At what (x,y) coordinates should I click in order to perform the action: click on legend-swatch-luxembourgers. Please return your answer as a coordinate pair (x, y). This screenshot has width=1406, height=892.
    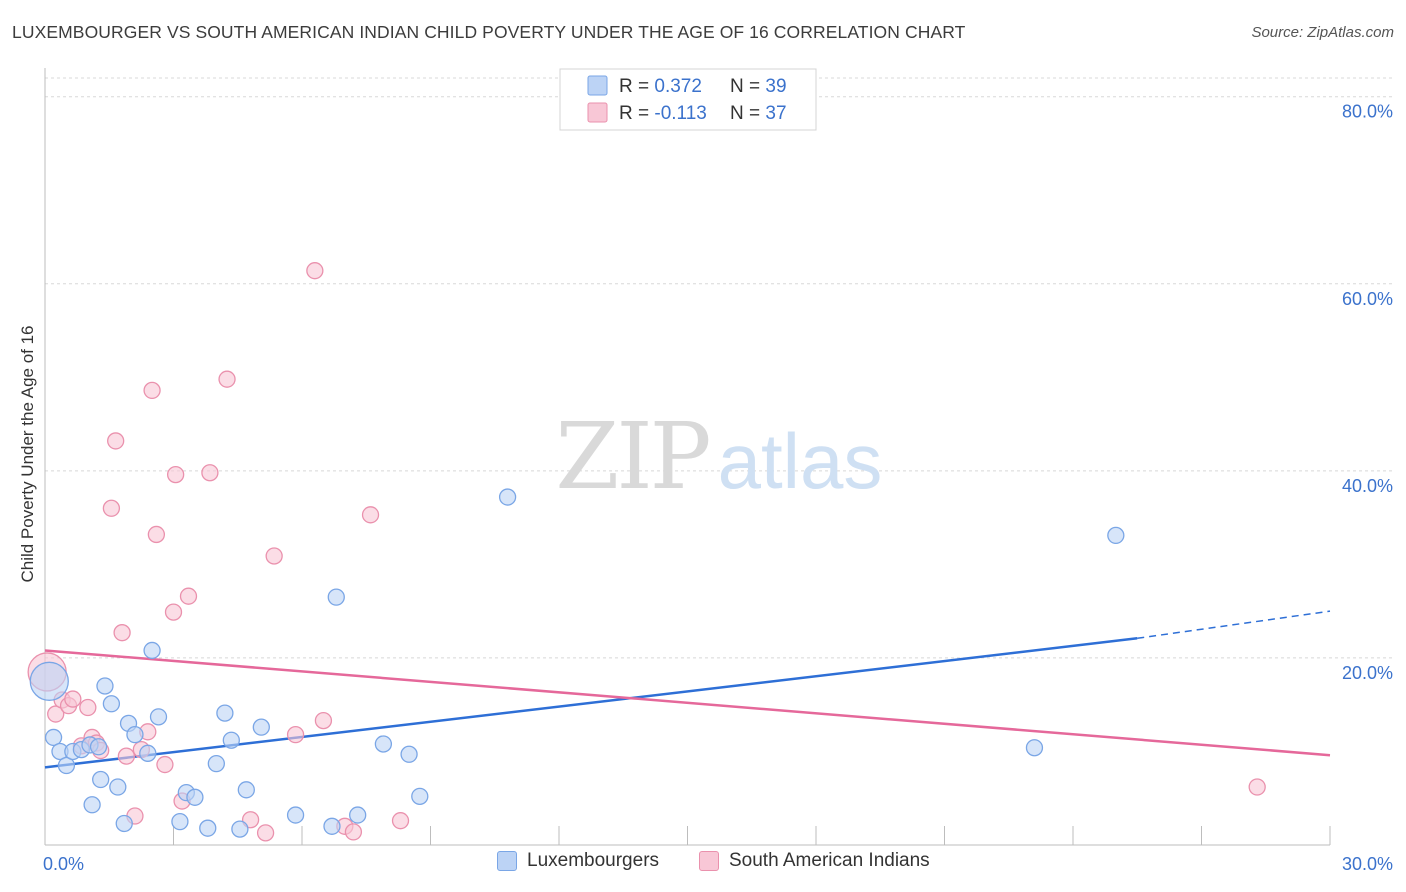
    Looking at the image, I should click on (597, 85).